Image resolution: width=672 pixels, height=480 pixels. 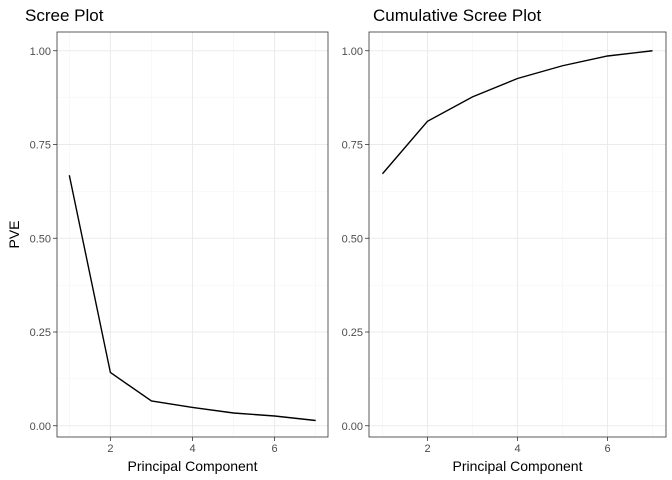 What do you see at coordinates (517, 449) in the screenshot?
I see `cumulative-scree-plot-x-tick-label: 4` at bounding box center [517, 449].